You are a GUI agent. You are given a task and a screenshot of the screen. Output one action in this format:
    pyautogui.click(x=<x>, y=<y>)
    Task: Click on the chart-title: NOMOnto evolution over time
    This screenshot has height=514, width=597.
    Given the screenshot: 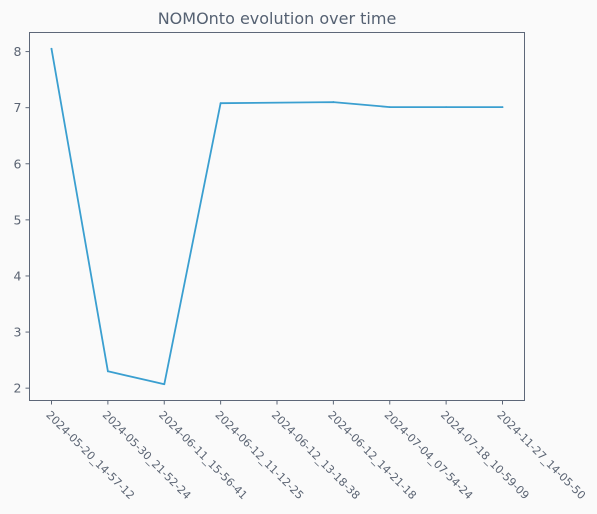 What is the action you would take?
    pyautogui.click(x=277, y=18)
    